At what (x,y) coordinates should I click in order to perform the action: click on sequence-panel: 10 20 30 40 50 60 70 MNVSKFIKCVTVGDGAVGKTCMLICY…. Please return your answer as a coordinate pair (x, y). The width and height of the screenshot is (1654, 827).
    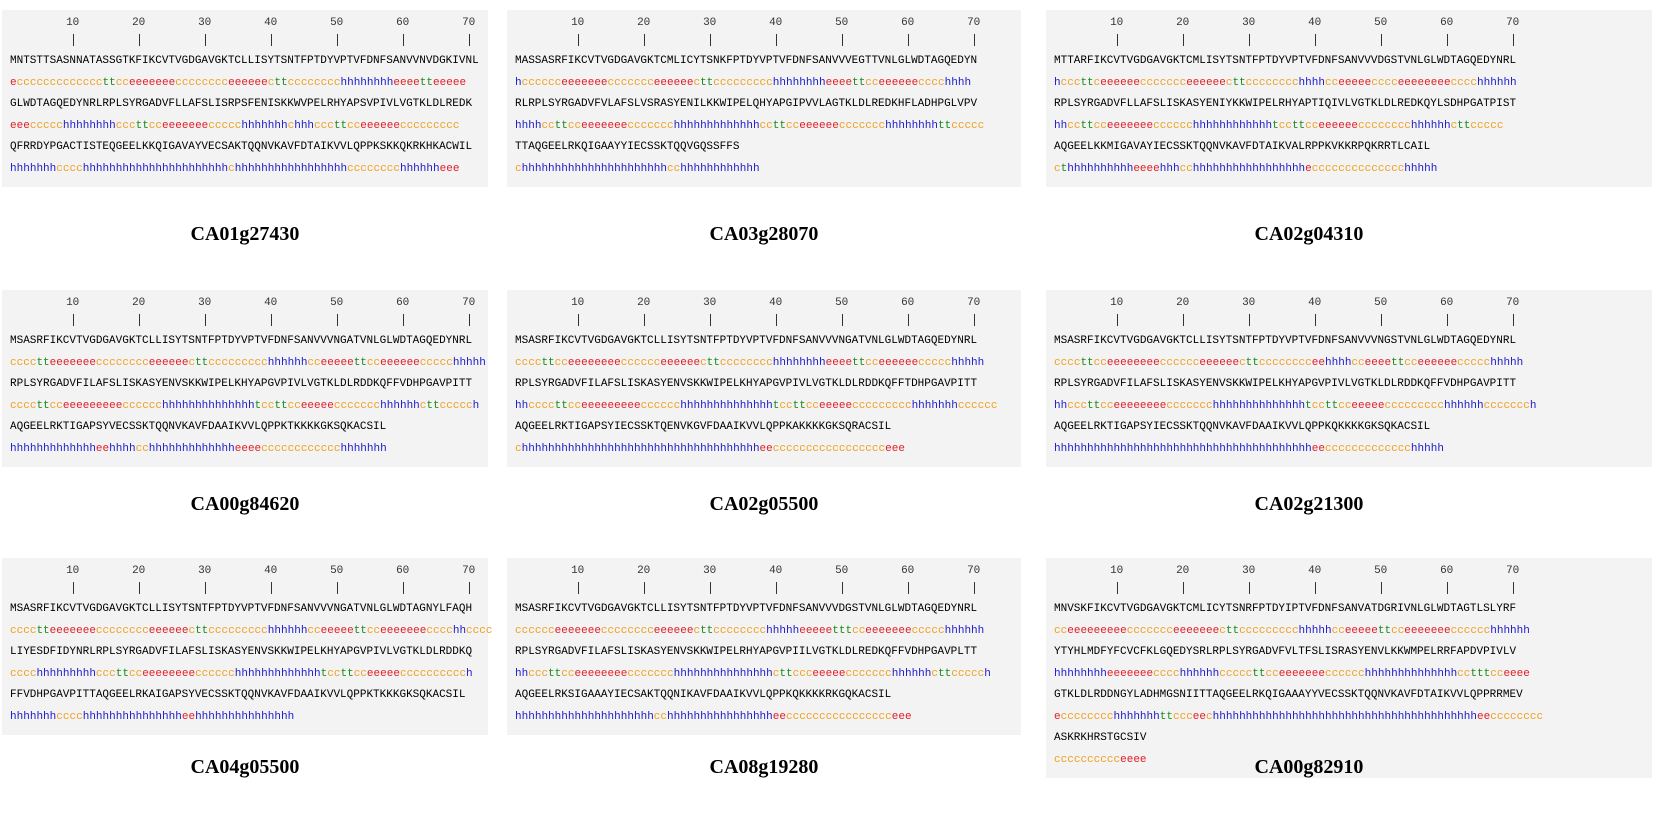
    Looking at the image, I should click on (1349, 668).